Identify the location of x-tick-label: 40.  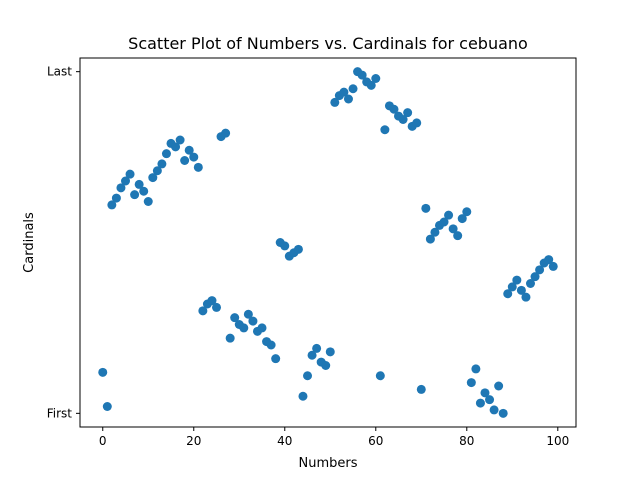
(284, 441).